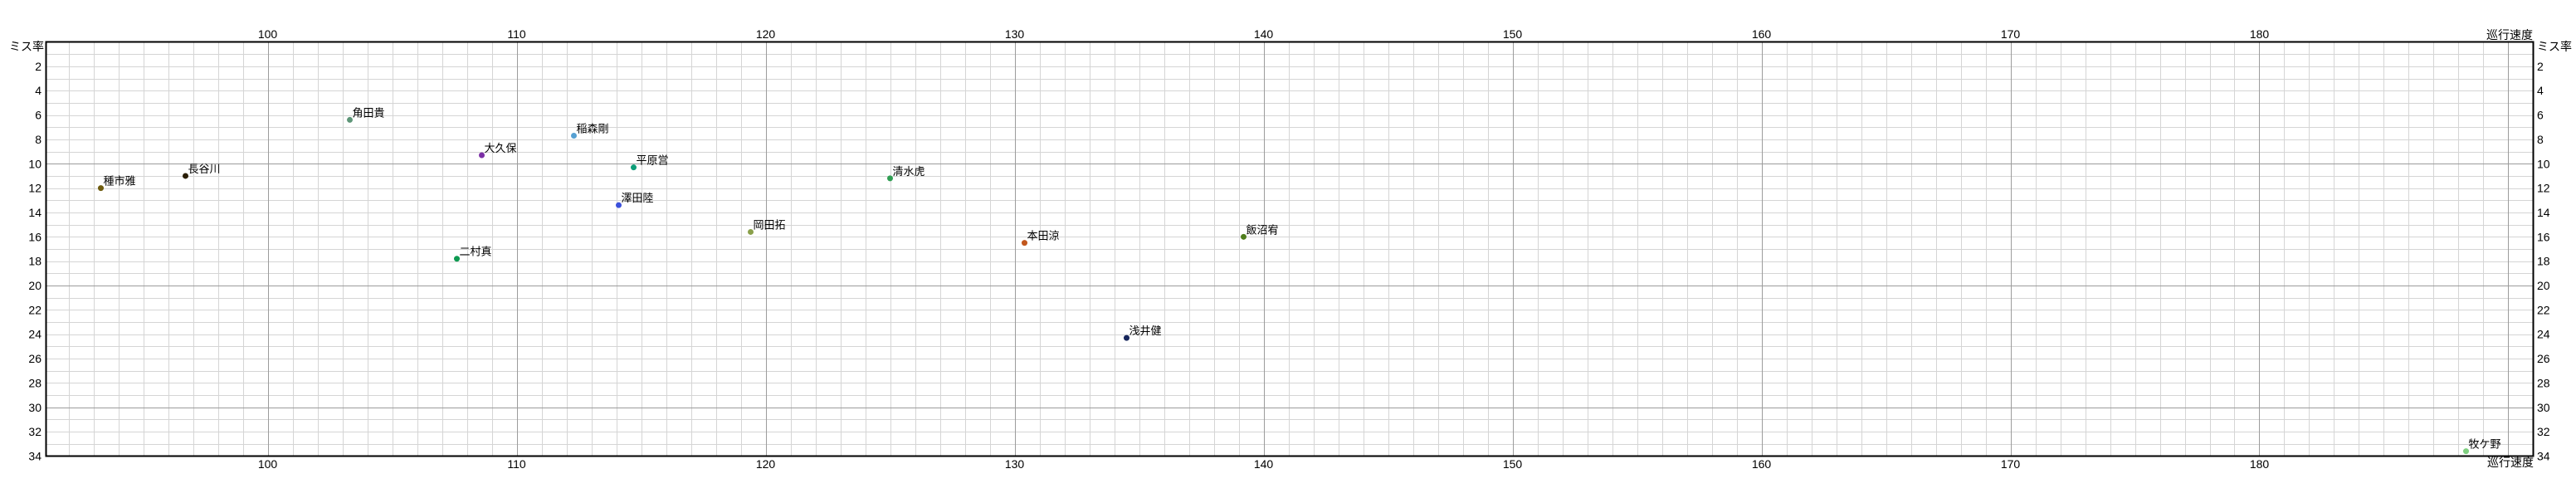 The height and width of the screenshot is (498, 2576). I want to click on x-tick-label-bottom: 180, so click(2260, 464).